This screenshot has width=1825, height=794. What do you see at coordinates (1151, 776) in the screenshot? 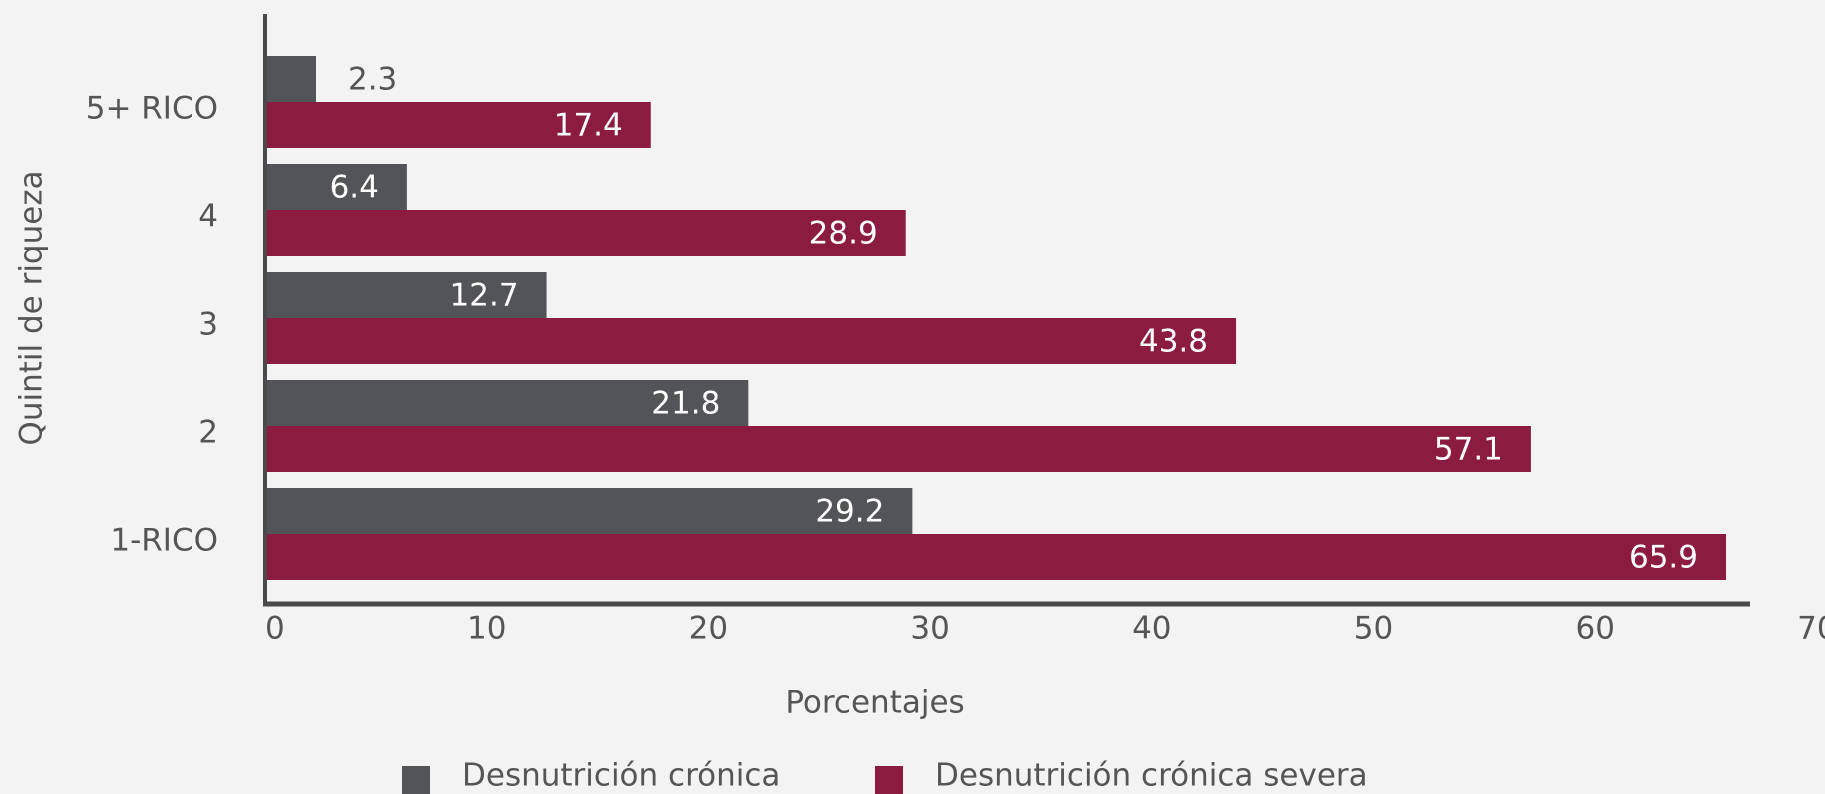
I see `legend-label: Desnutrición crónica severa` at bounding box center [1151, 776].